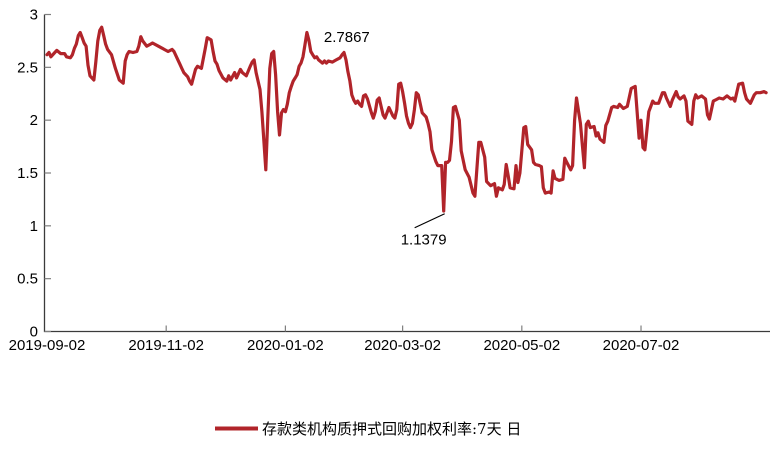  Describe the element at coordinates (521, 345) in the screenshot. I see `x-tick-label: 2020-05-02` at that location.